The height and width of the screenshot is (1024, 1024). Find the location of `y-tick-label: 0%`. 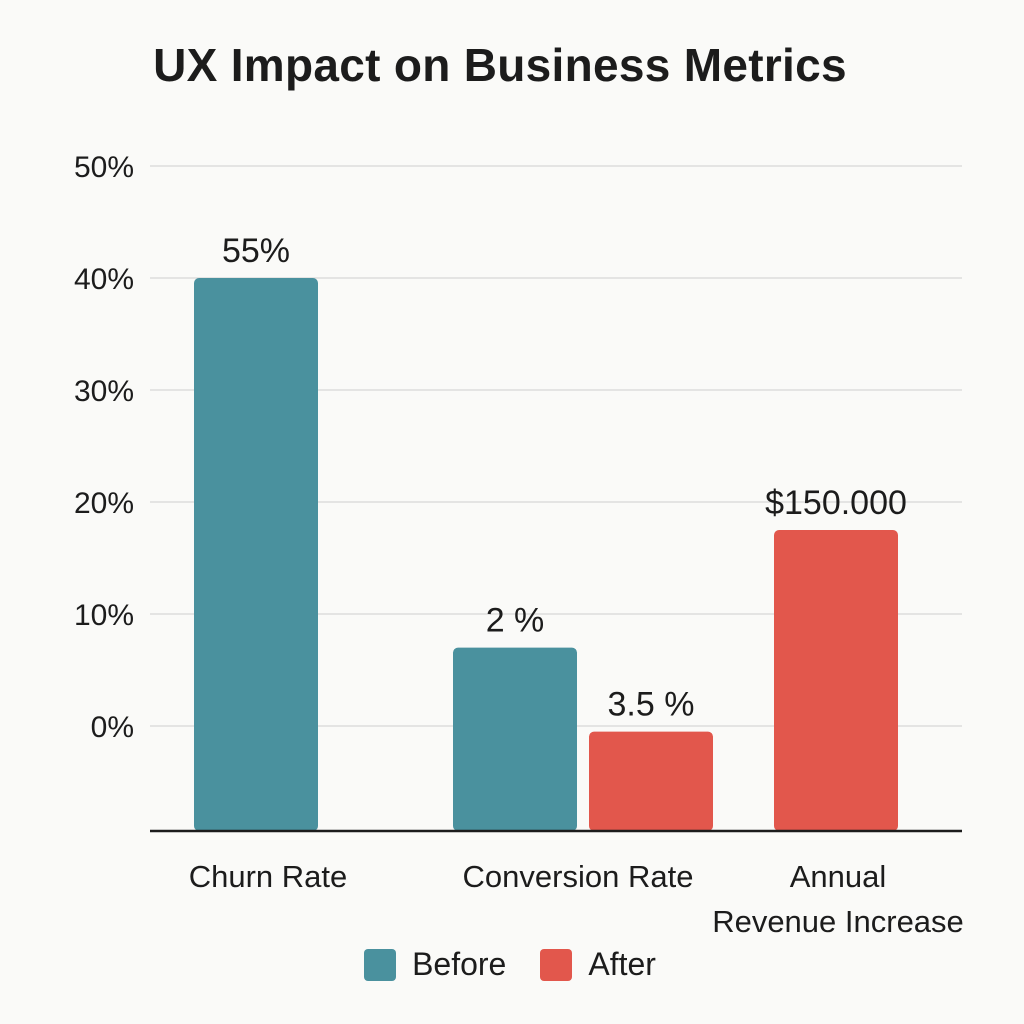

y-tick-label: 0% is located at coordinates (112, 727).